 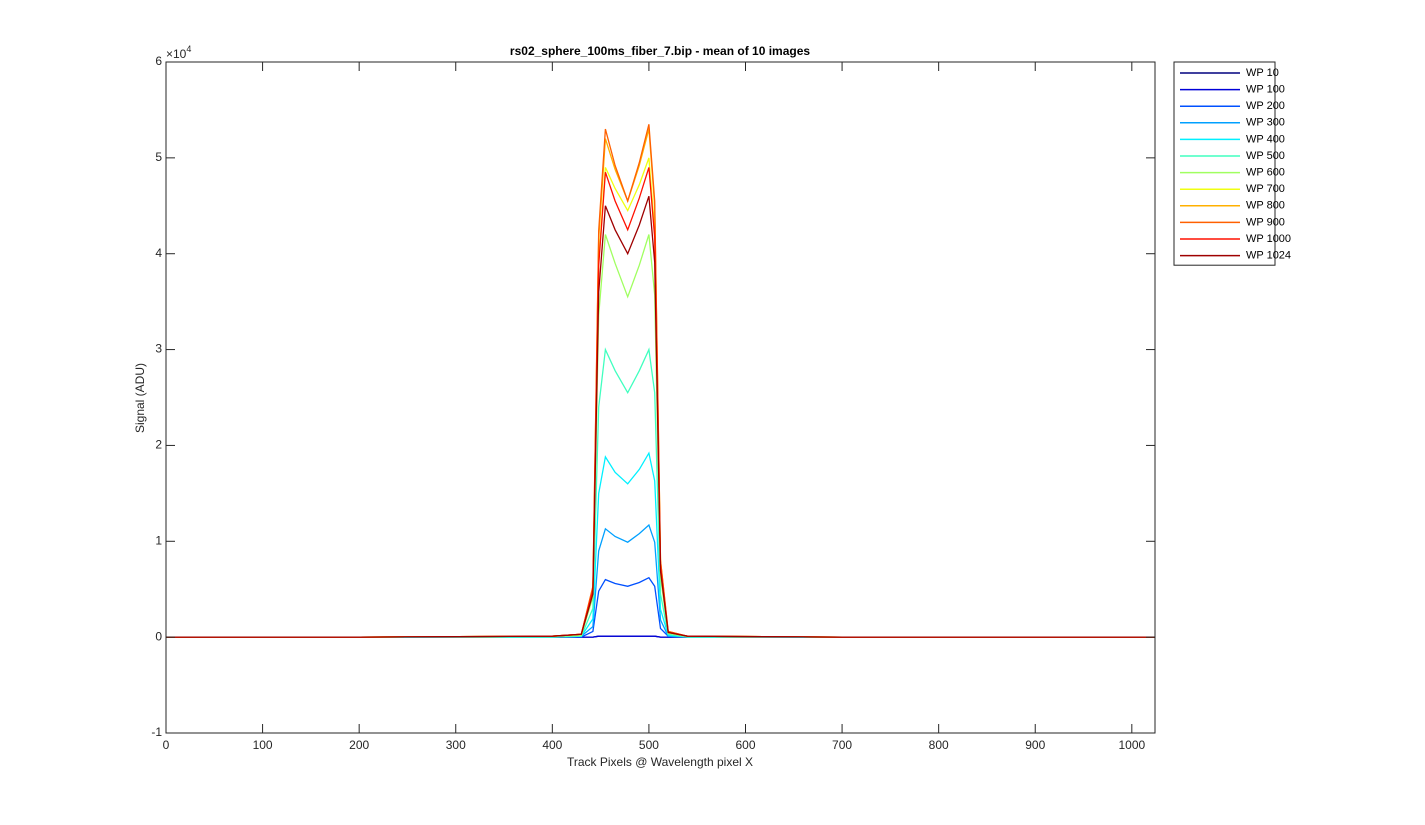 I want to click on legend-label: WP 200, so click(x=1265, y=106).